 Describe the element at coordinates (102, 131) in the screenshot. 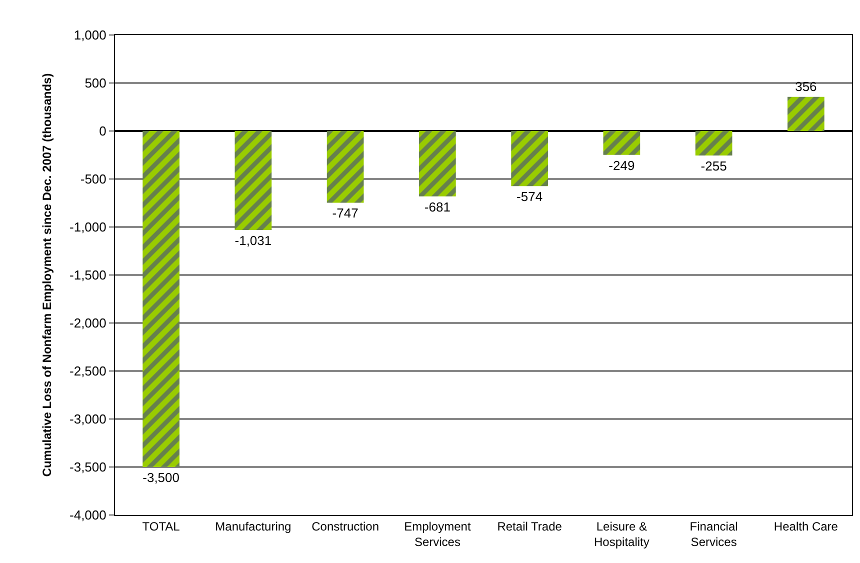

I see `y-tick-label: 0` at that location.